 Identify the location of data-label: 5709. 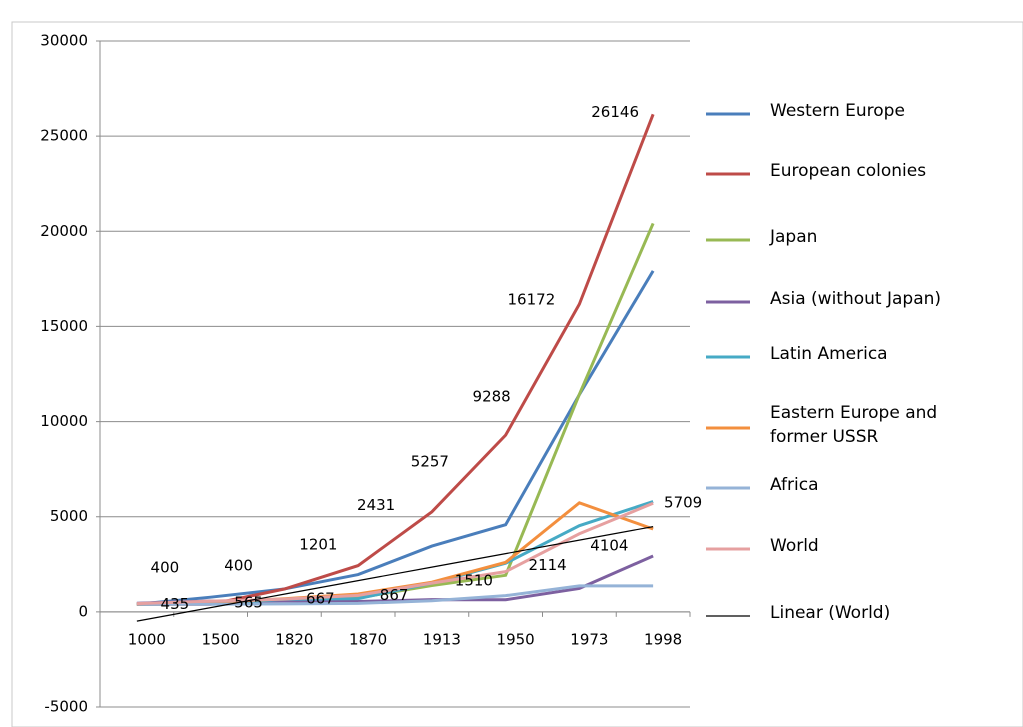
(683, 503).